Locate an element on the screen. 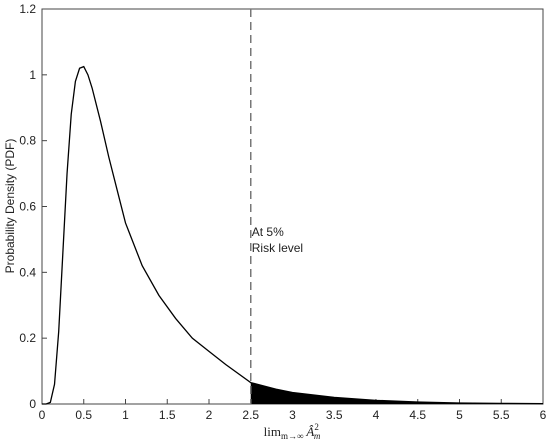  x-axis-label: limm→∞ Â2 m is located at coordinates (292, 431).